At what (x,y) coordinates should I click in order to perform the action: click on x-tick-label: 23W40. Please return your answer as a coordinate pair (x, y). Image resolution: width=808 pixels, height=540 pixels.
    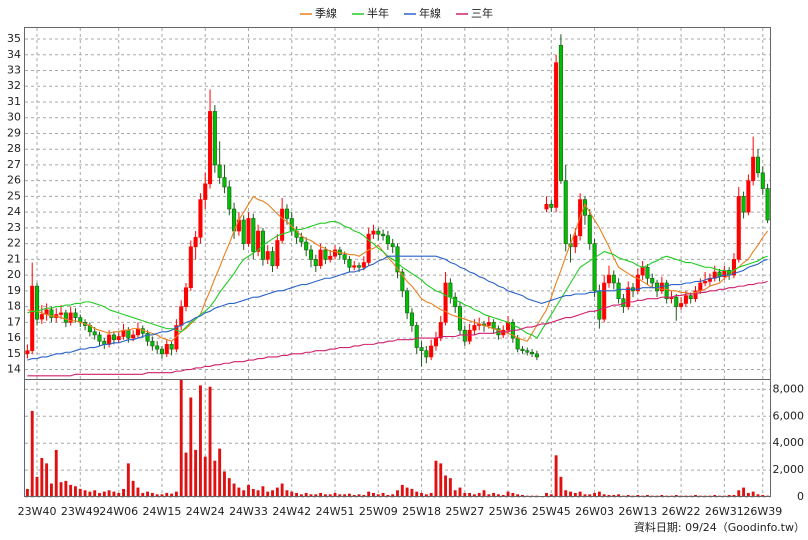
    Looking at the image, I should click on (37, 511).